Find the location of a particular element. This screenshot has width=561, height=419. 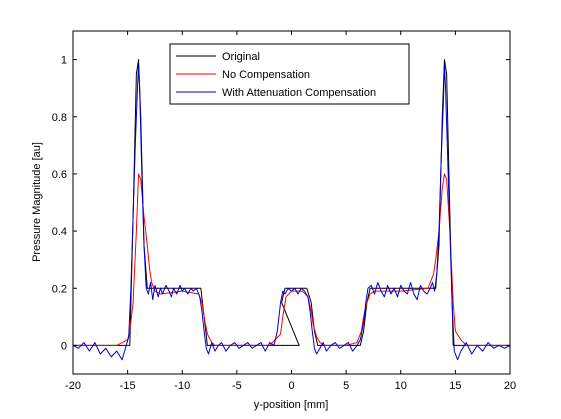

y-tick-label-3: 0.6 is located at coordinates (59, 175).